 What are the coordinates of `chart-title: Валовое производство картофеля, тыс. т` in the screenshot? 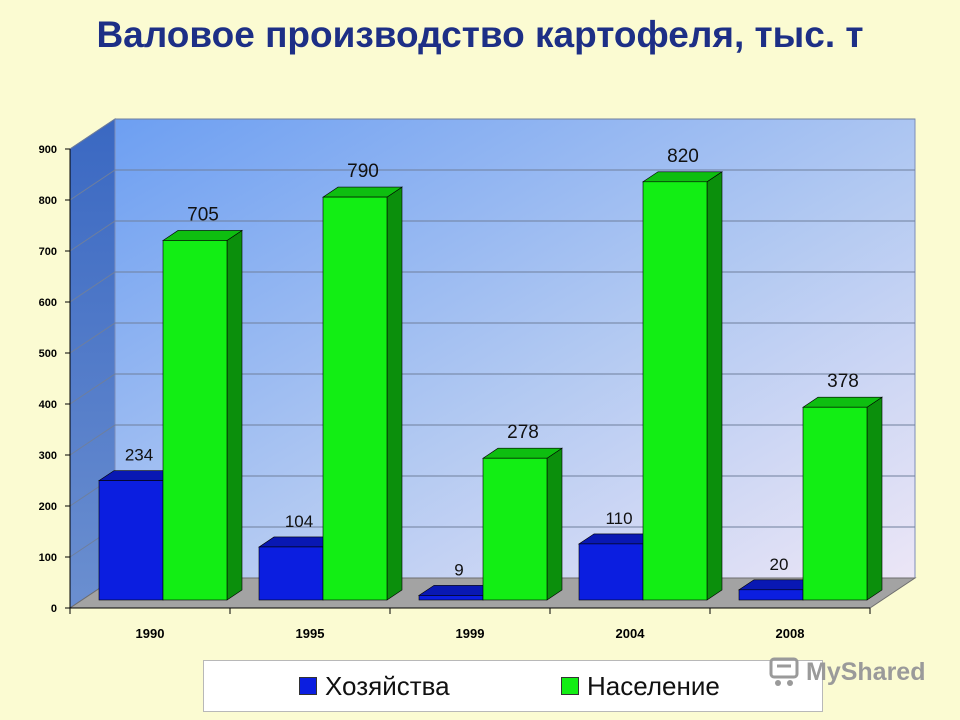 It's located at (480, 34).